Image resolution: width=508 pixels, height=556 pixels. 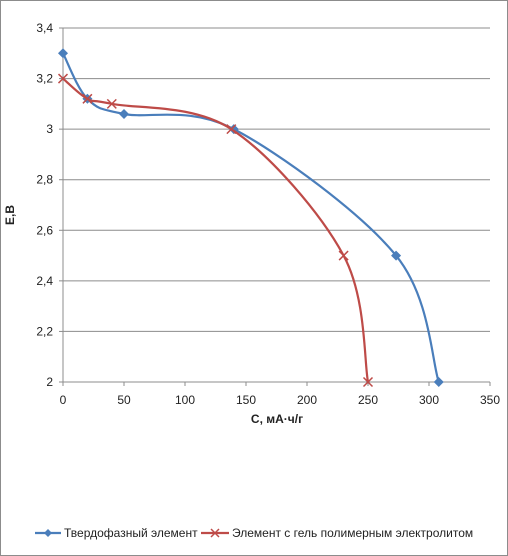 I want to click on y-tick-label: 2,6, so click(x=44, y=230).